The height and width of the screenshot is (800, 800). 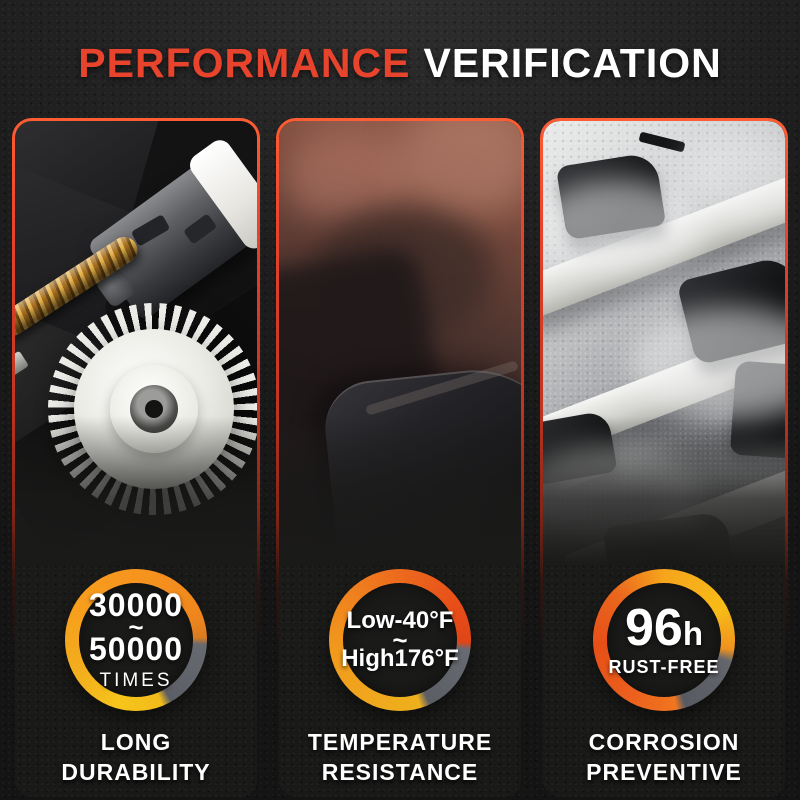 What do you see at coordinates (692, 633) in the screenshot?
I see `hours-unit: h` at bounding box center [692, 633].